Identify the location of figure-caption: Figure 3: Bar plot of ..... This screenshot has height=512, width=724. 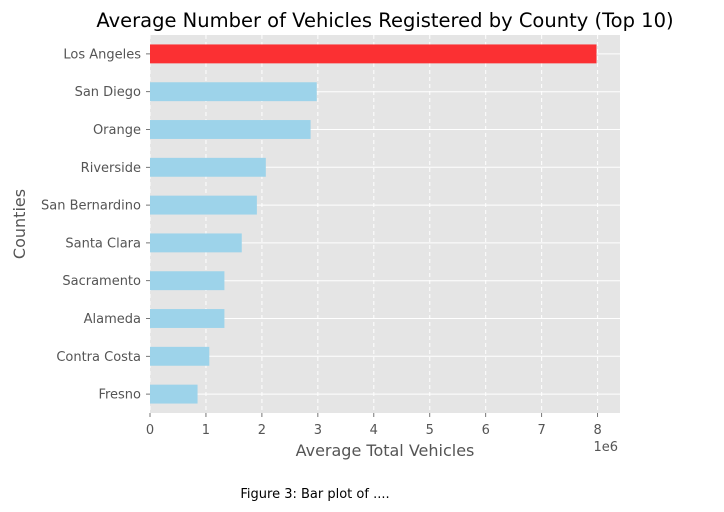
(315, 494).